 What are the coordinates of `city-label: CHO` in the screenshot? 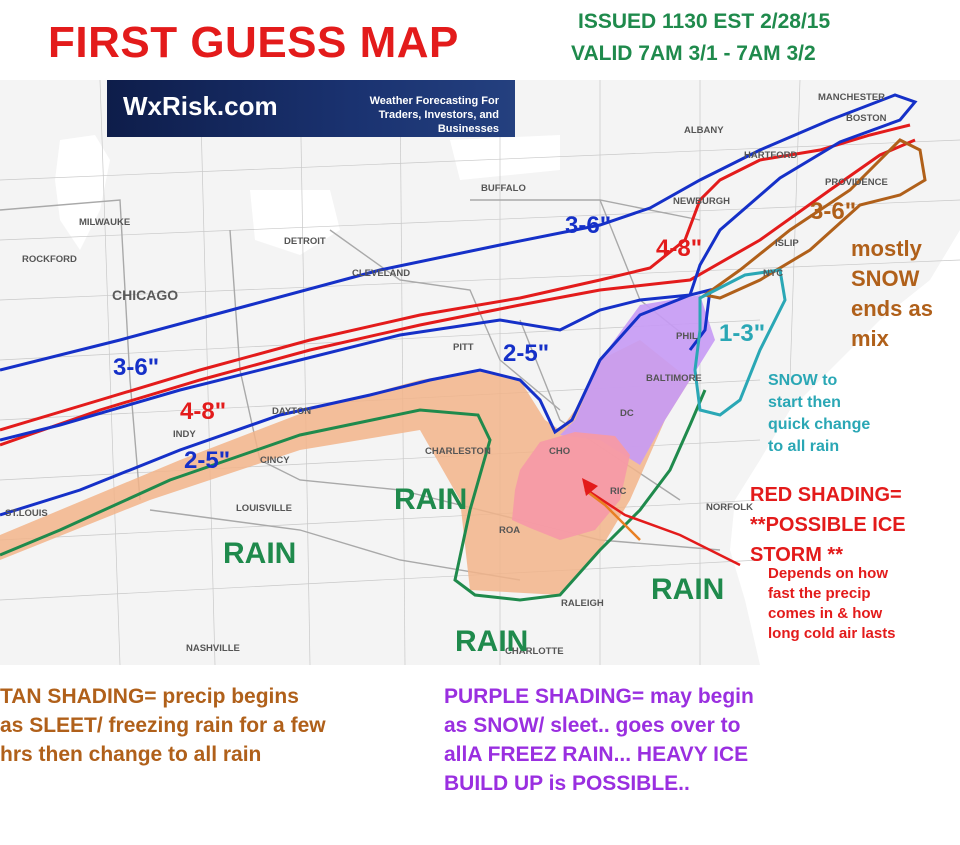 It's located at (560, 451).